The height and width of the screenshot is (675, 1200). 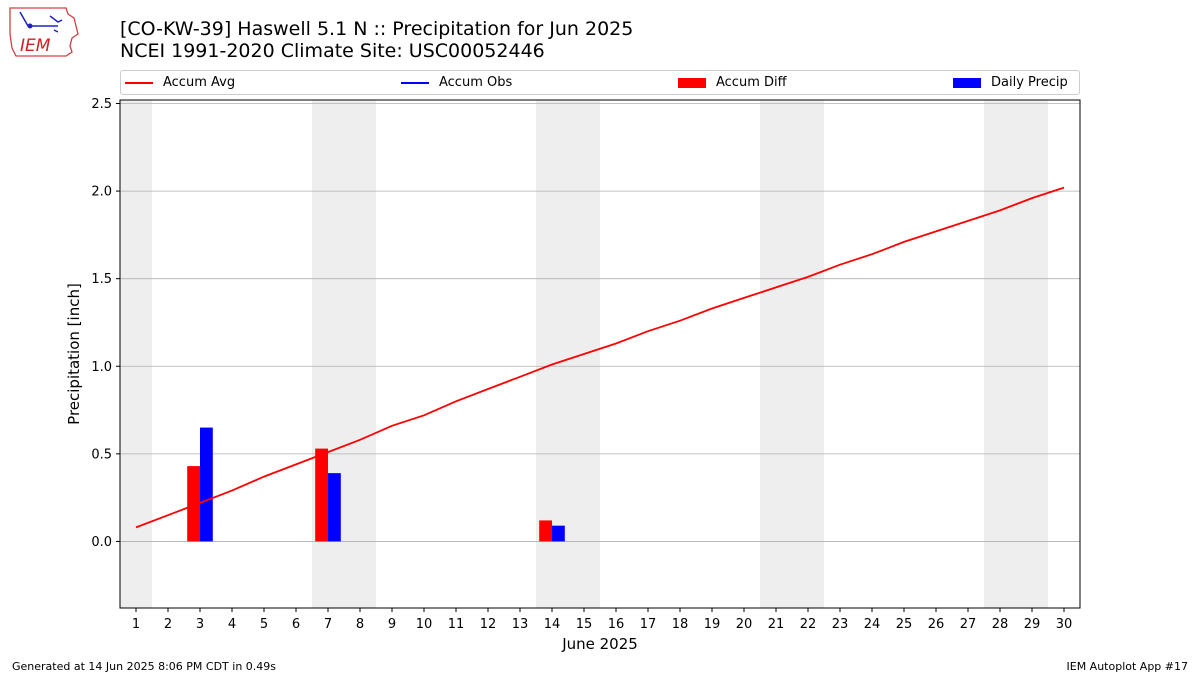 I want to click on legend-swatch-accum-avg, so click(x=139, y=82).